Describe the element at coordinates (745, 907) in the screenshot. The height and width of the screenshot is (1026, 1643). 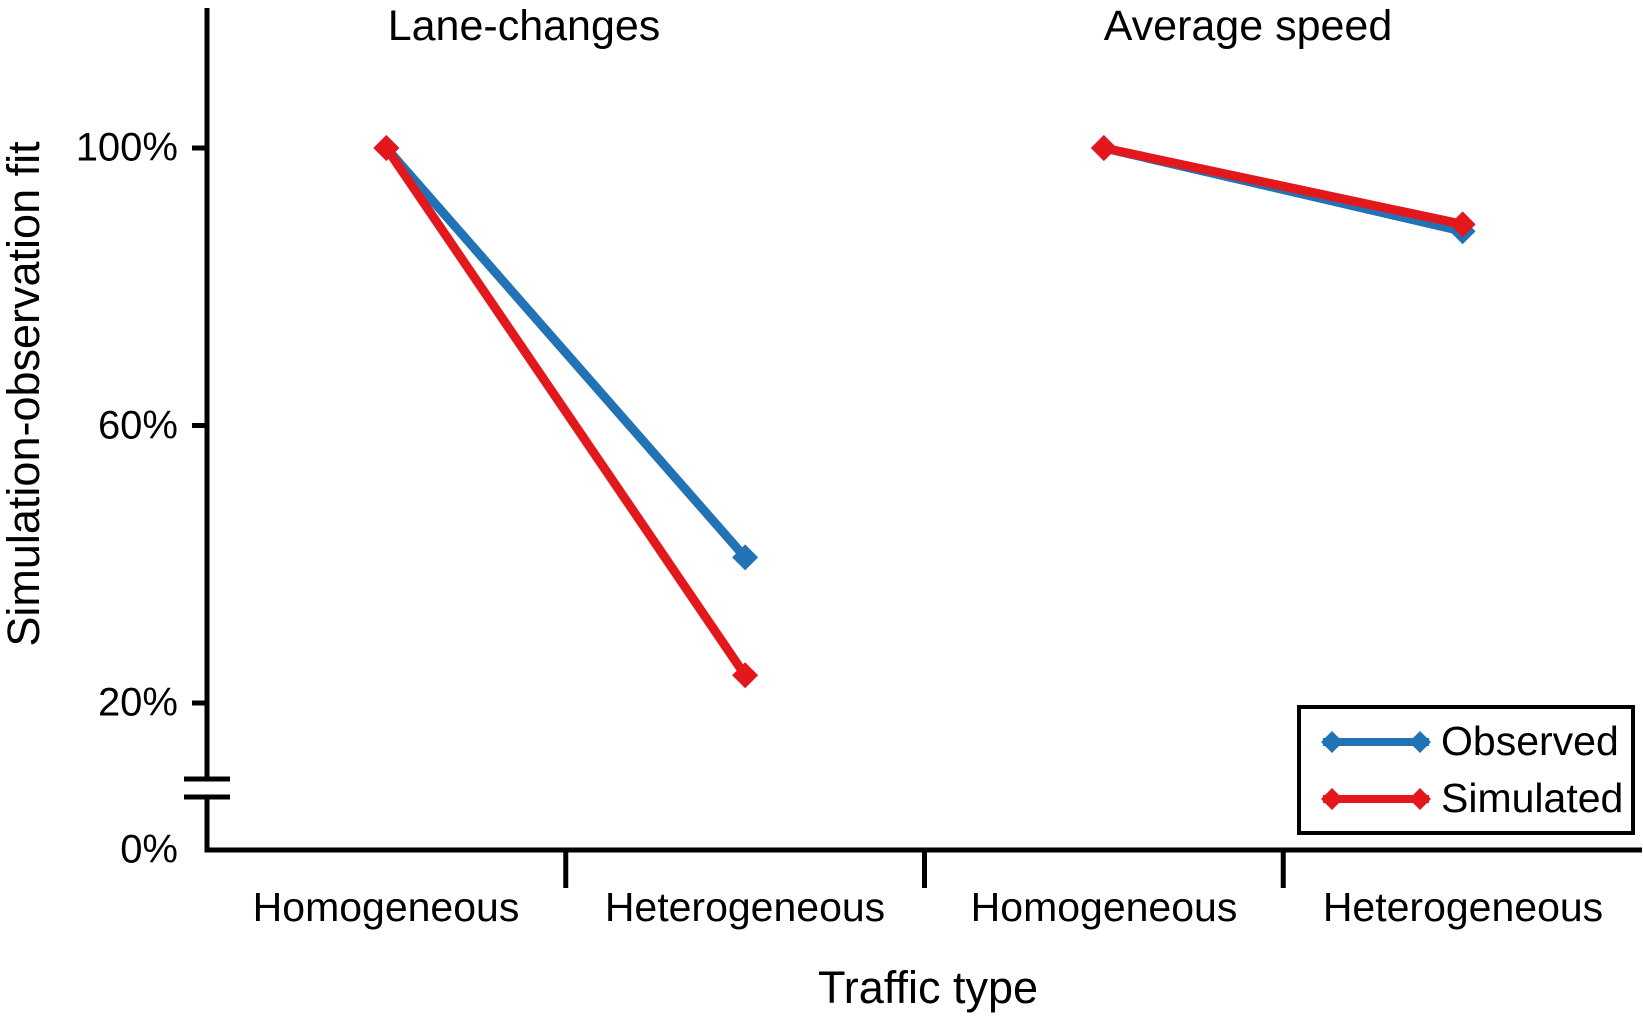
I see `x-tick-label-heterogeneous-1: Heterogeneous` at that location.